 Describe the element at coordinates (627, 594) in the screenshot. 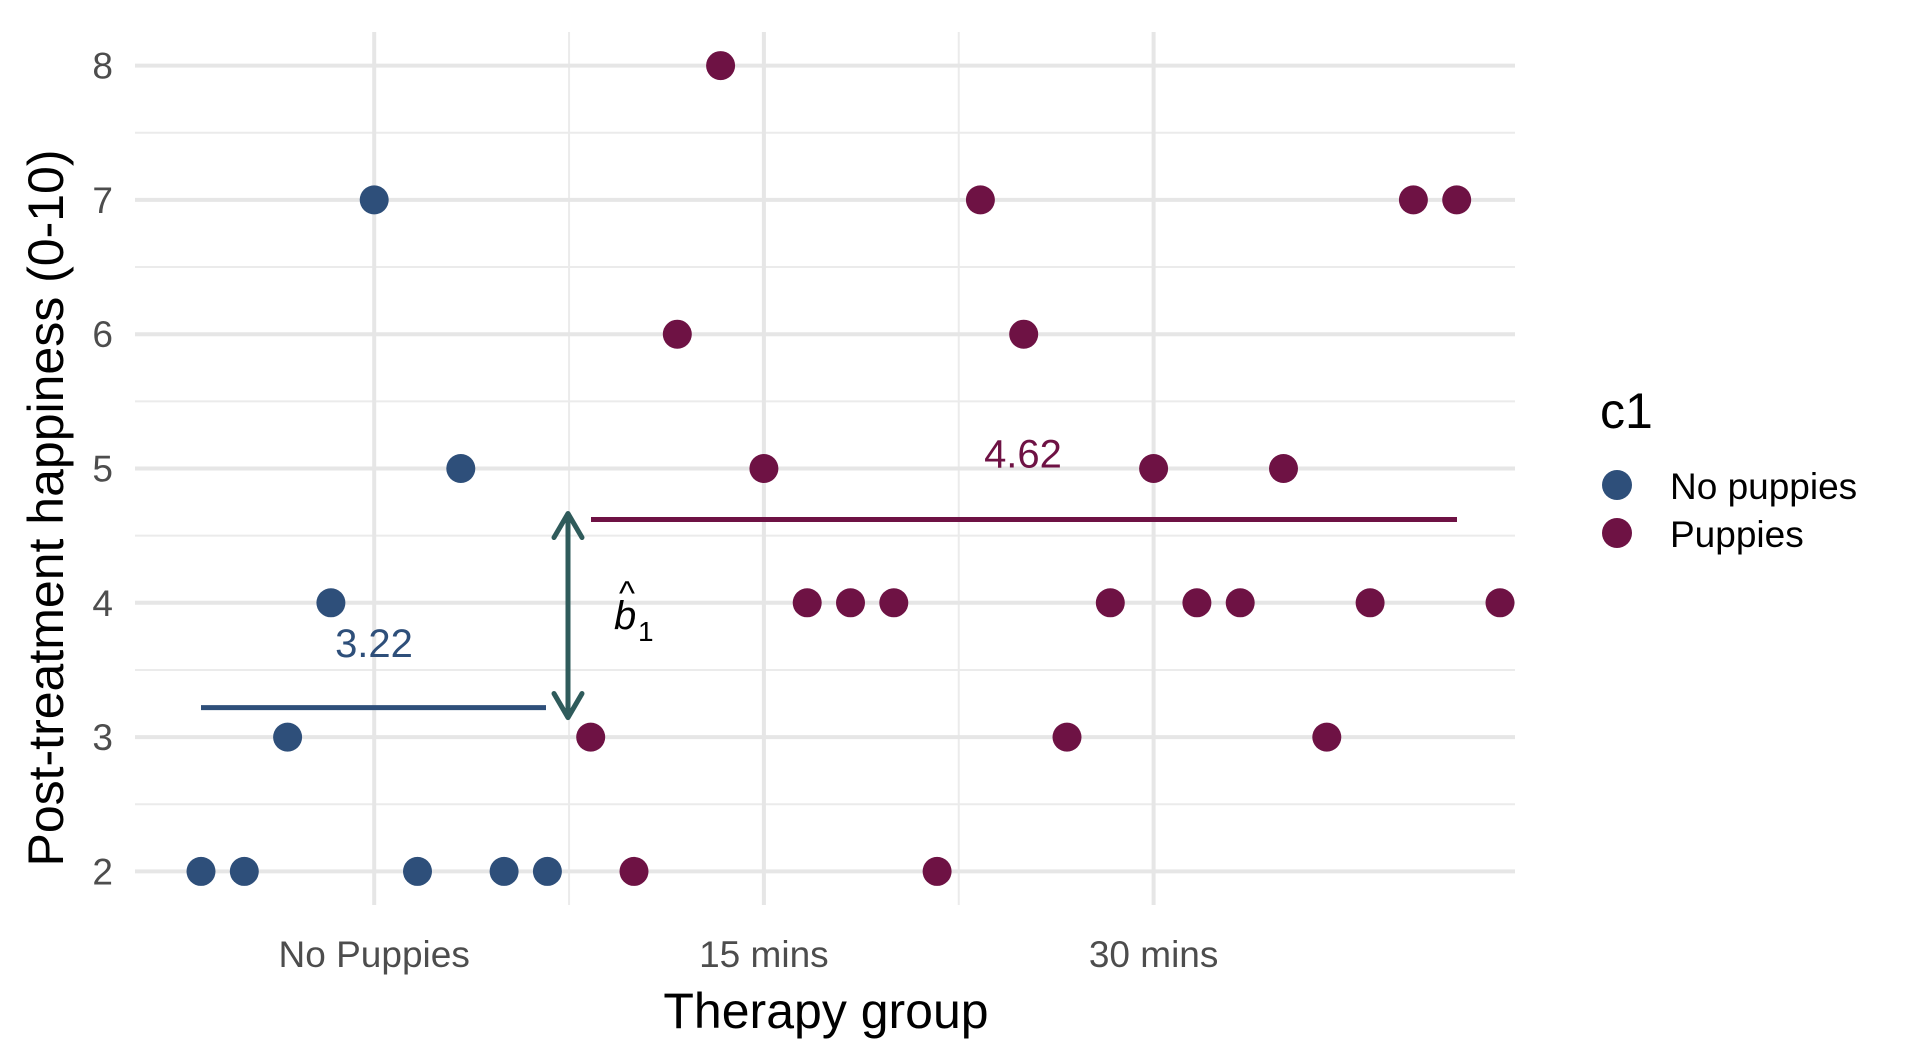

I see `annotation-hat: ^` at that location.